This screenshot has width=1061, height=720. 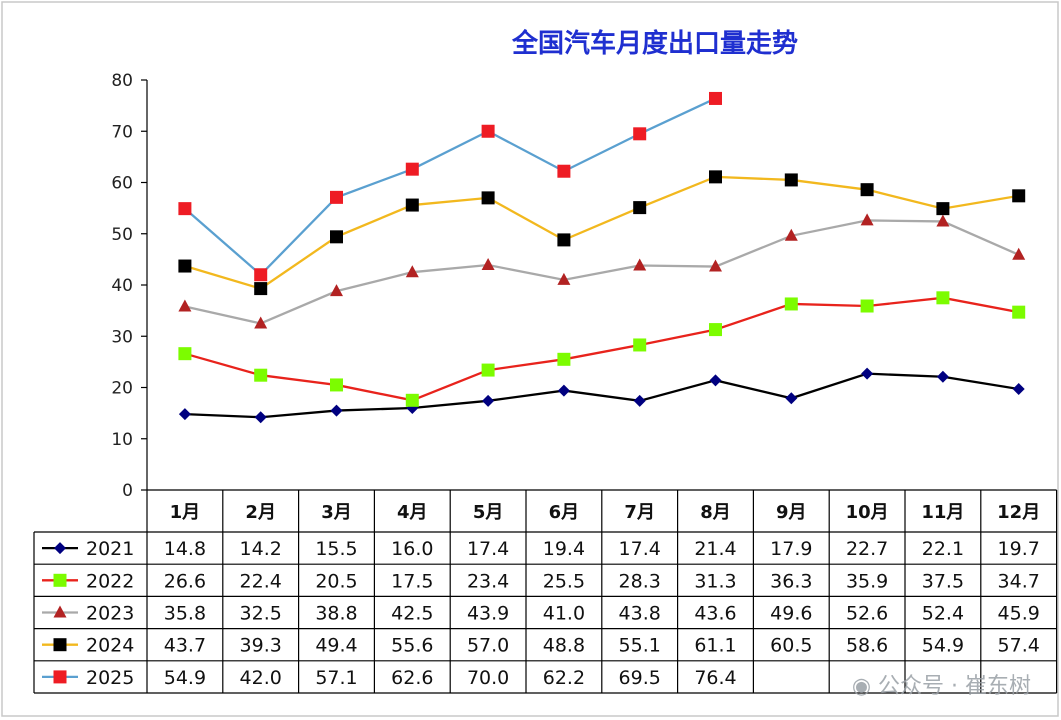 What do you see at coordinates (954, 686) in the screenshot?
I see `watermark-text: 公众号 · 崔东树` at bounding box center [954, 686].